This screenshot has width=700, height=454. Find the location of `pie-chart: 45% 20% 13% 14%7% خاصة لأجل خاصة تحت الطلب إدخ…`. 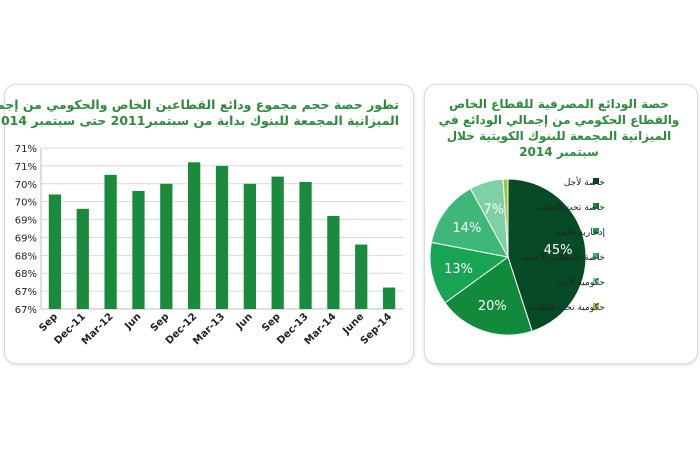

pie-chart: 45% 20% 13% 14%7% خاصة لأجل خاصة تحت الطلب إدخ… is located at coordinates (517, 256).